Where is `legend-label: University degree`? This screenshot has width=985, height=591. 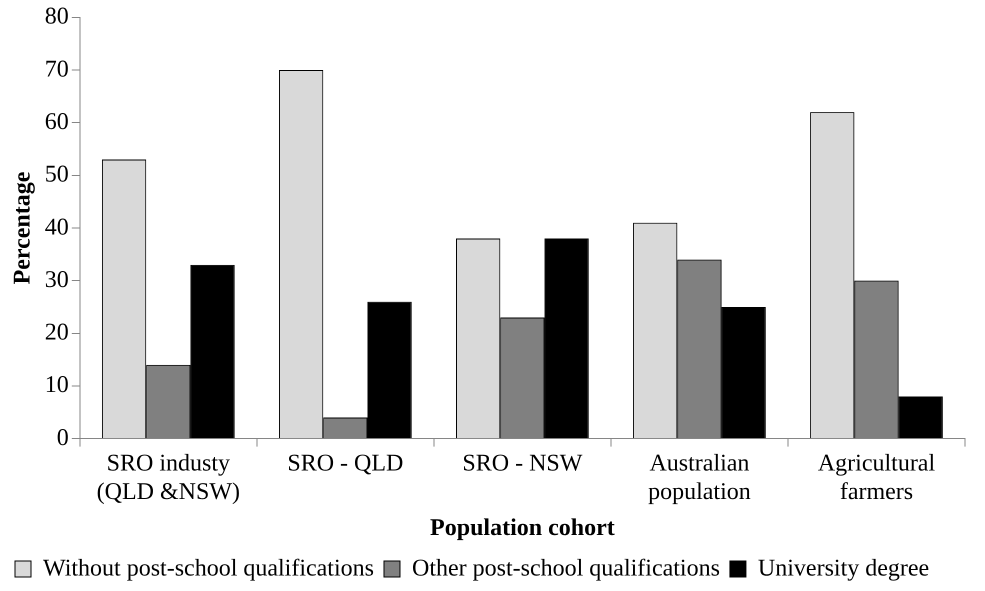 legend-label: University degree is located at coordinates (844, 568).